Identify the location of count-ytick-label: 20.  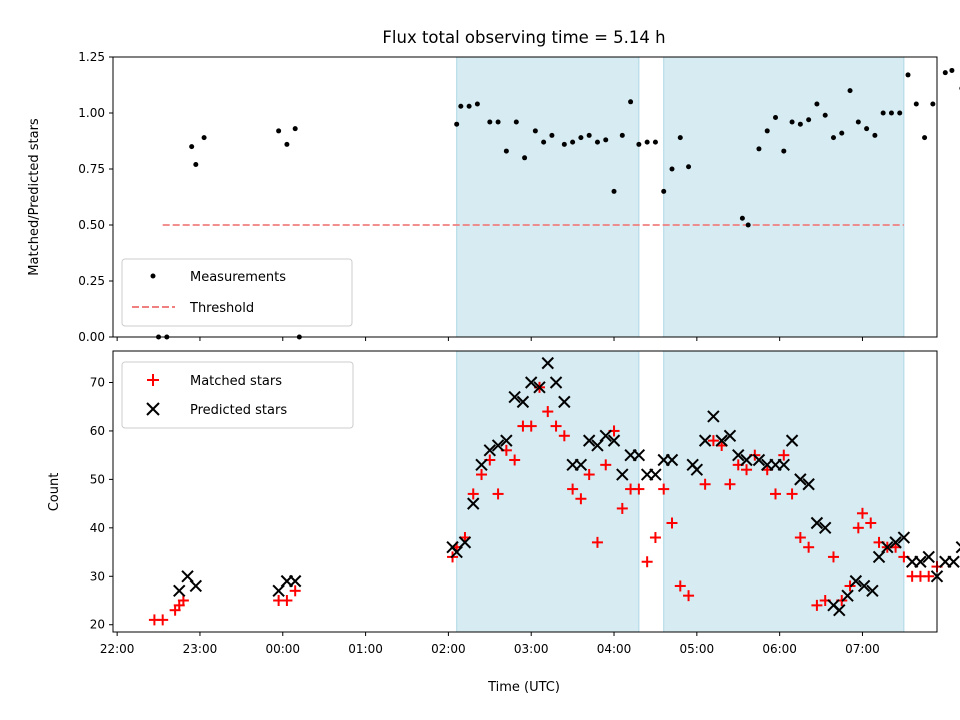
(97, 625).